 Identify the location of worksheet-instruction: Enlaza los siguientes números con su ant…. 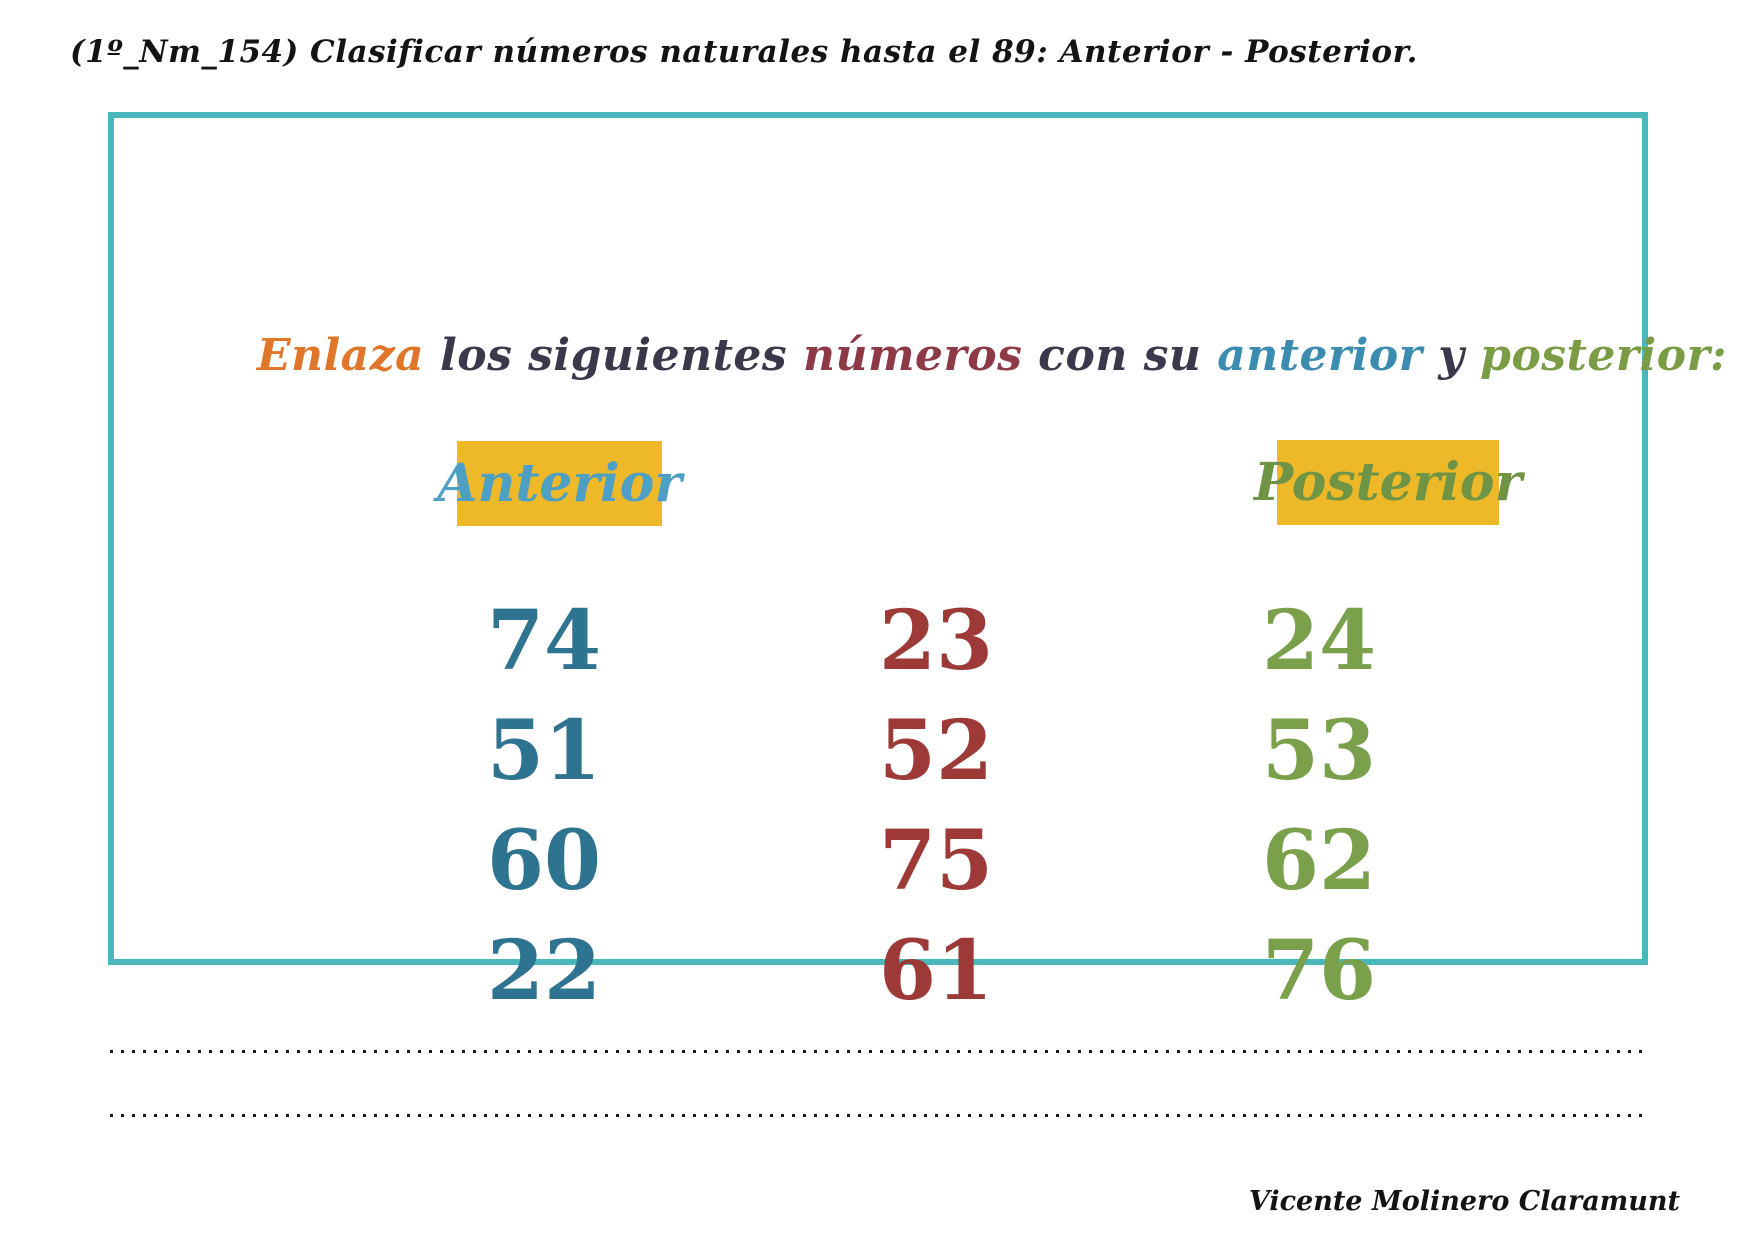
(988, 355).